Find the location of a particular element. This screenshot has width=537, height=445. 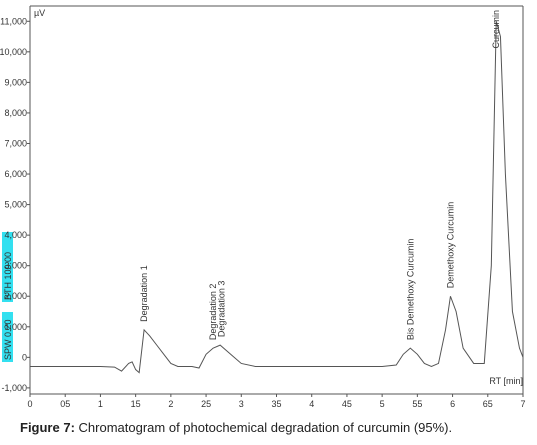

x-tick-label: 0 is located at coordinates (29, 404).